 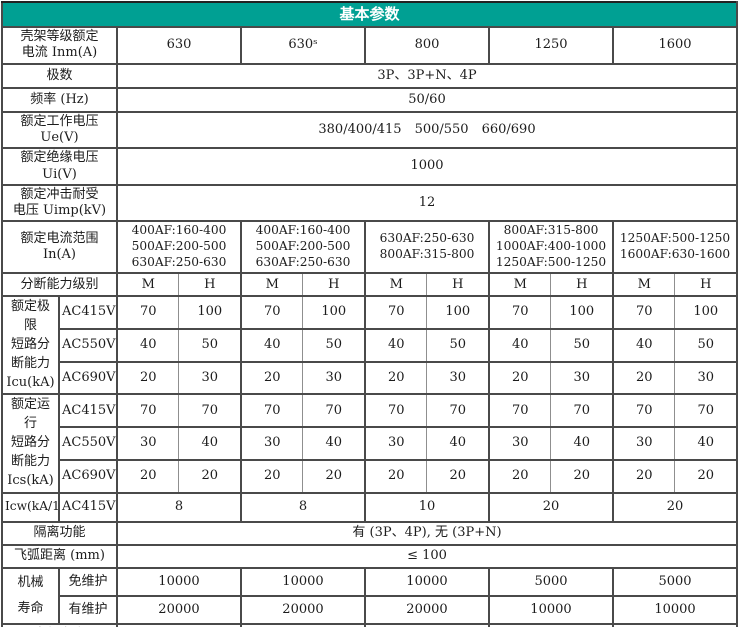 I want to click on insulation-voltage-value: 1000, so click(x=427, y=166).